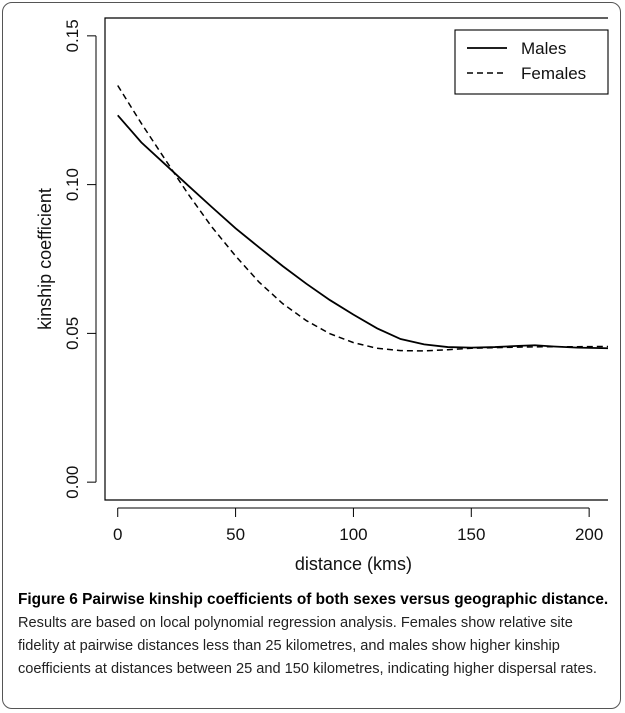 The image size is (625, 713). What do you see at coordinates (235, 534) in the screenshot?
I see `x-tick-label: 50` at bounding box center [235, 534].